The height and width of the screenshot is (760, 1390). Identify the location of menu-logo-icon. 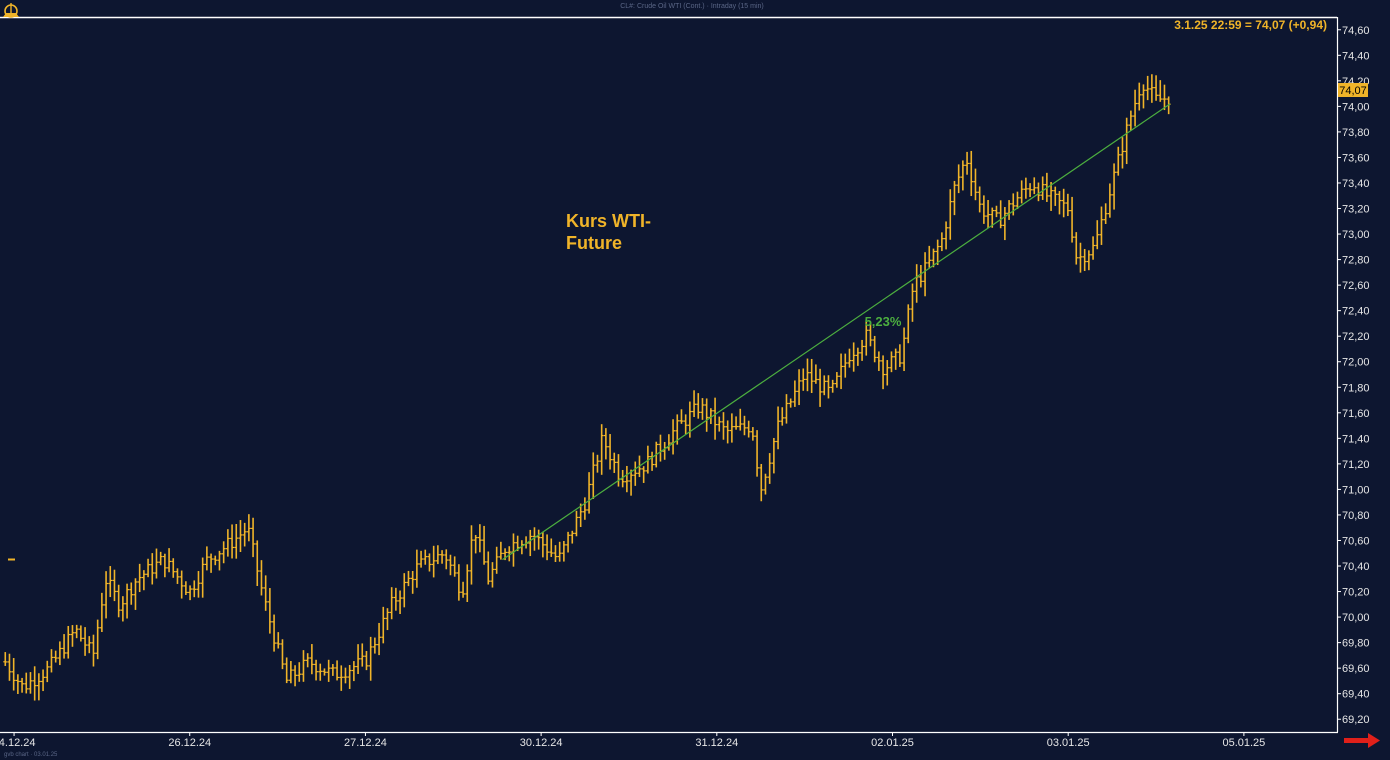
(11, 10).